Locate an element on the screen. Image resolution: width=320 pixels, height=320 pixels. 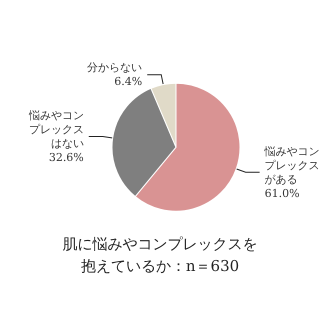
text: 肌に悩みやコンプレックスを抱えているか：n＝630 is located at coordinates (160, 255).